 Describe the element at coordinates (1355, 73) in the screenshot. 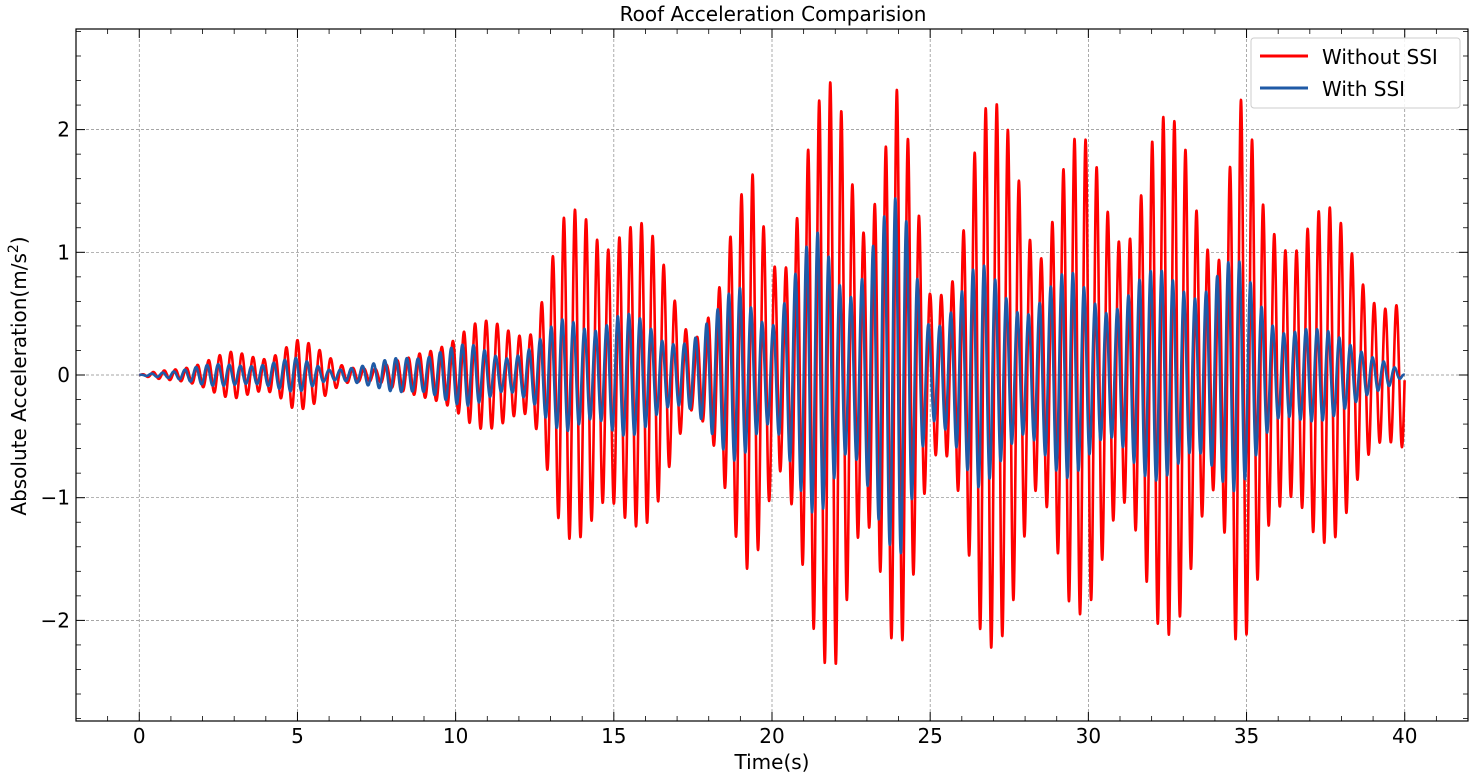

I see `legend: Without SSI With SSI` at that location.